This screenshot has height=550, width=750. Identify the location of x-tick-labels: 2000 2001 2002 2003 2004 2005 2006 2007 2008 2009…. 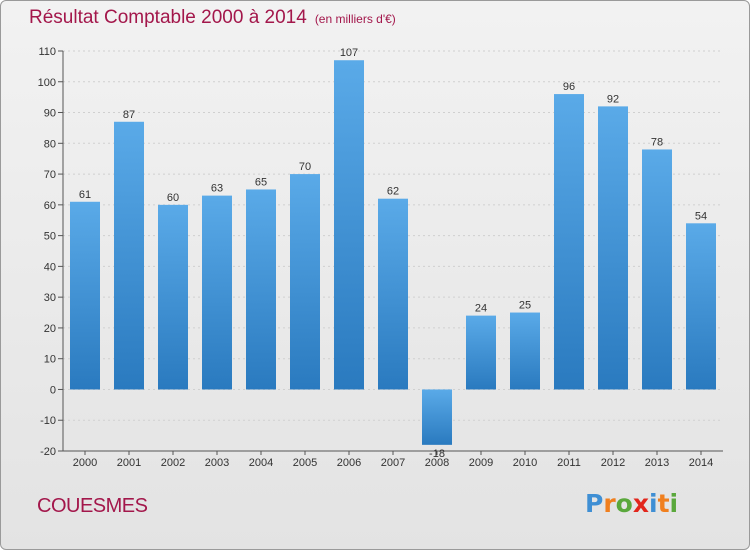
(393, 463).